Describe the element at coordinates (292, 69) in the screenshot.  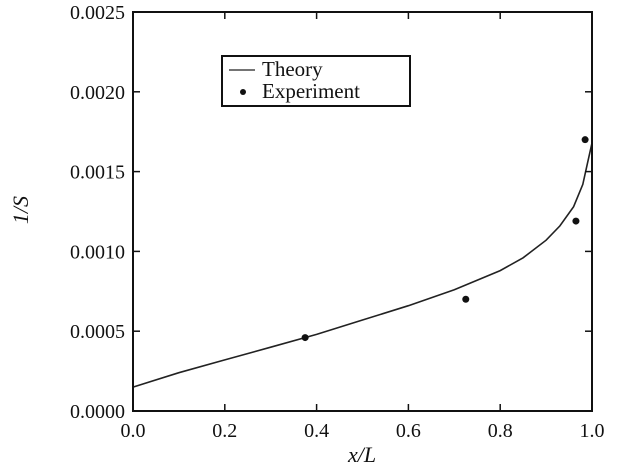
I see `legend-theory-label: Theory` at that location.